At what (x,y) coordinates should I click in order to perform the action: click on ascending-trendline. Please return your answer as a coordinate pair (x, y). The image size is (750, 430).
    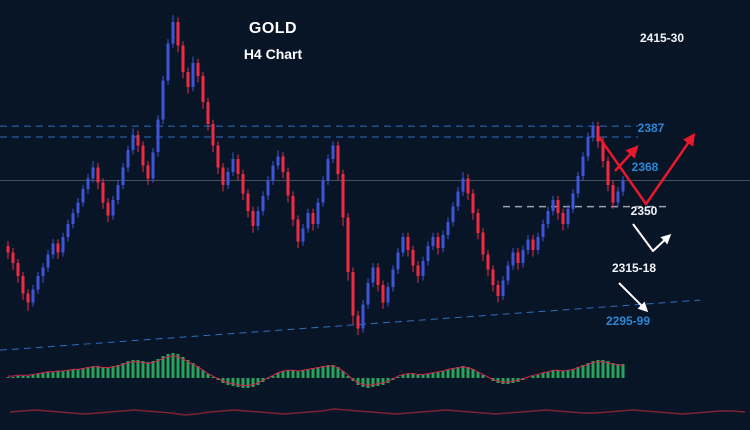
    Looking at the image, I should click on (350, 325).